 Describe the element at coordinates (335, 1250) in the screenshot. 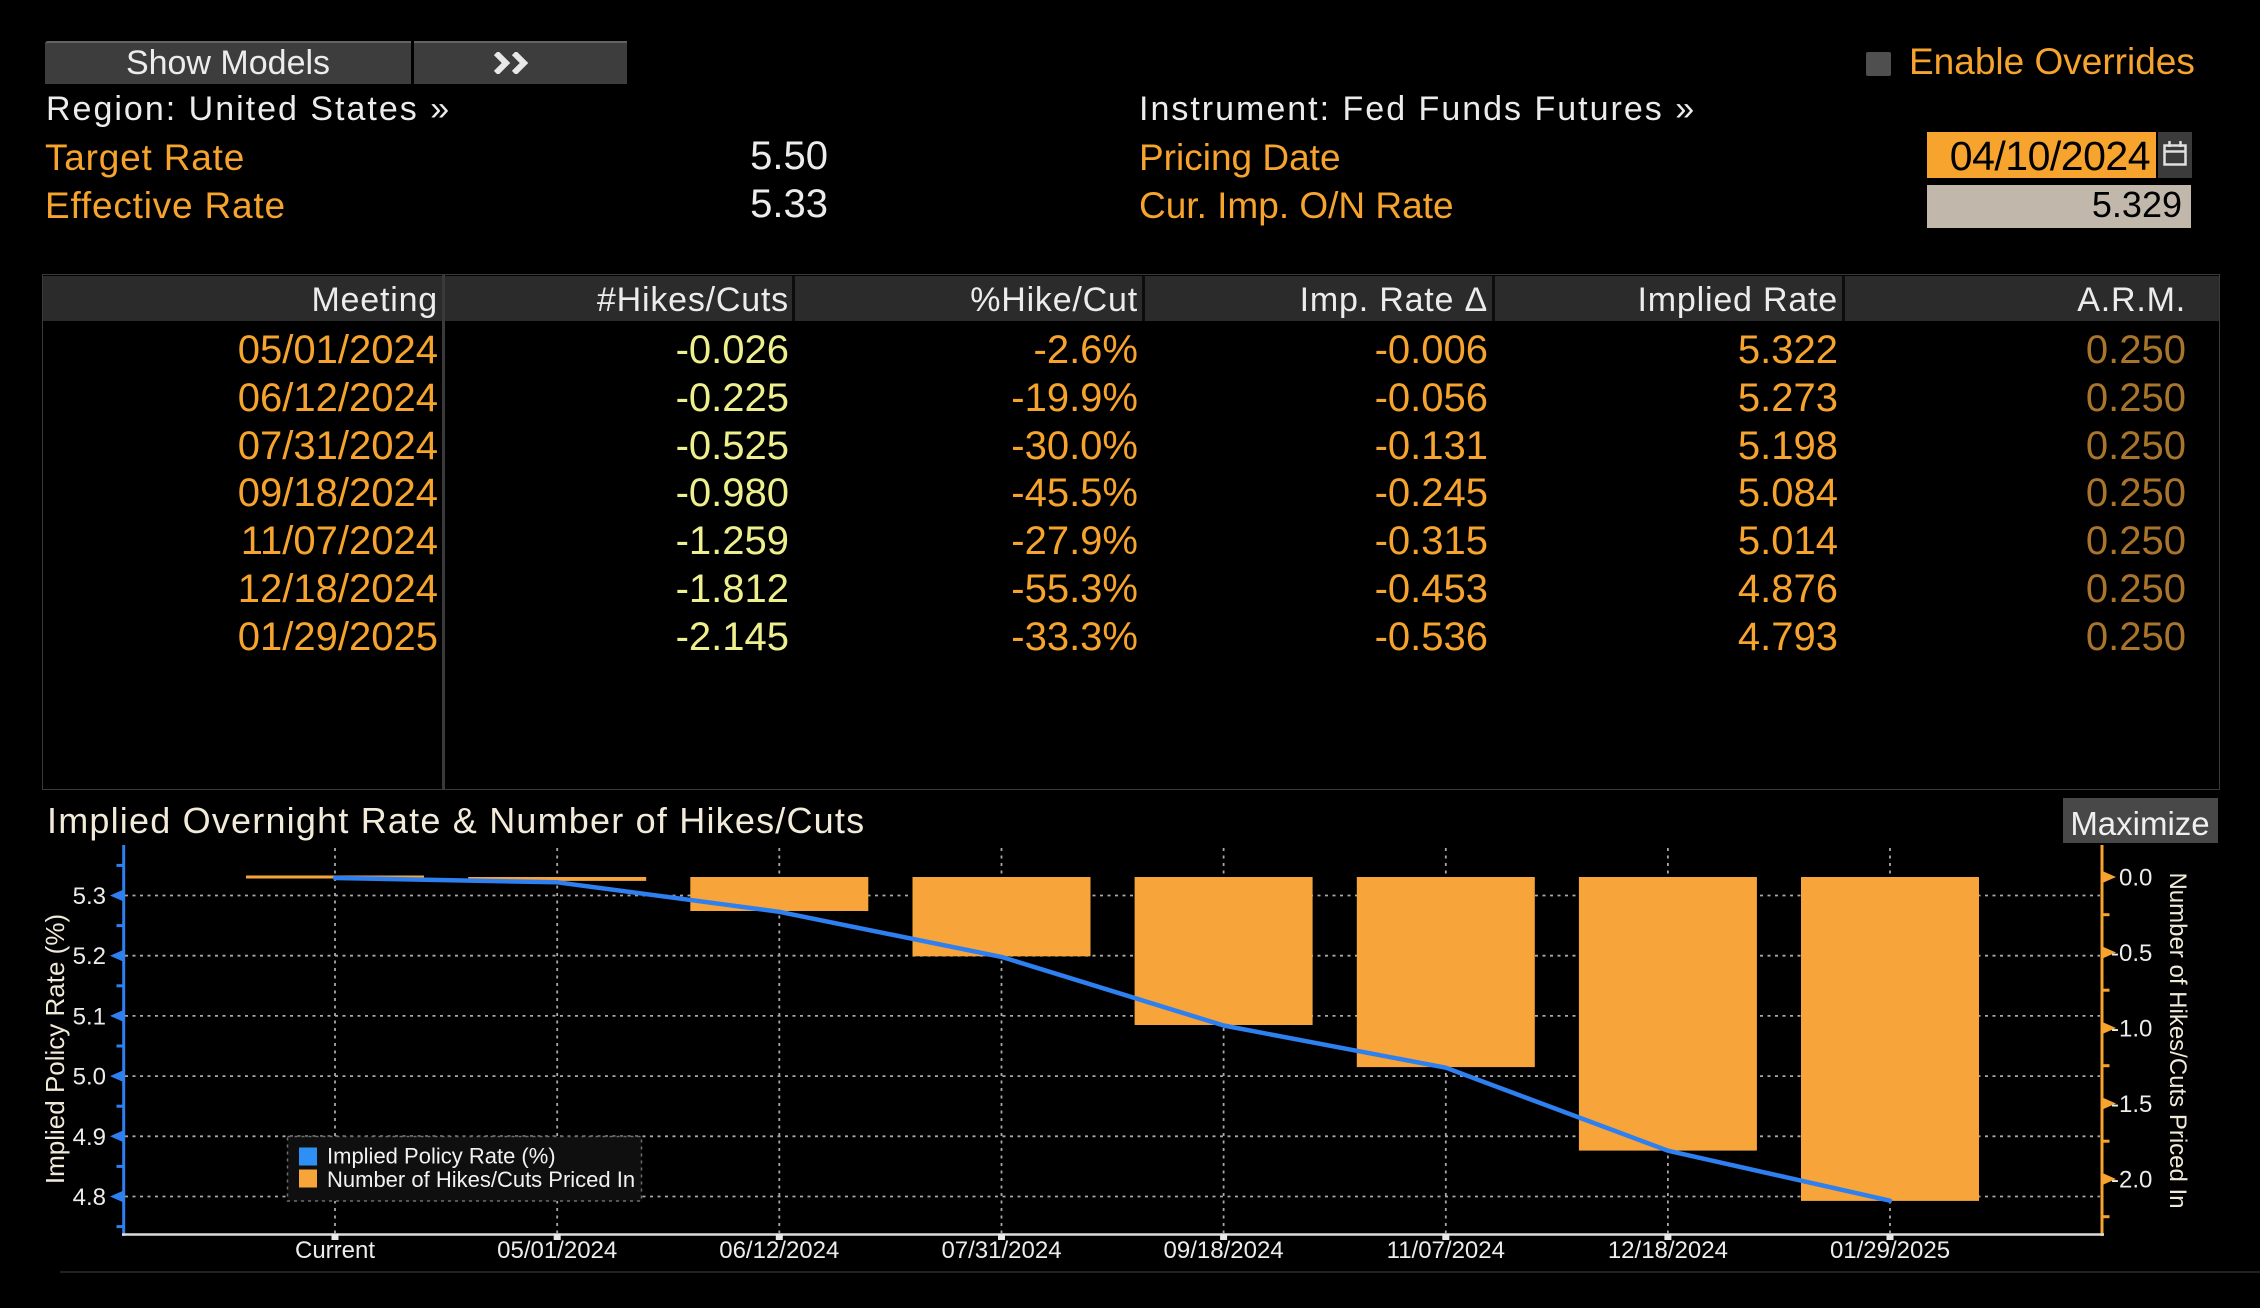

I see `svg-text: Current` at that location.